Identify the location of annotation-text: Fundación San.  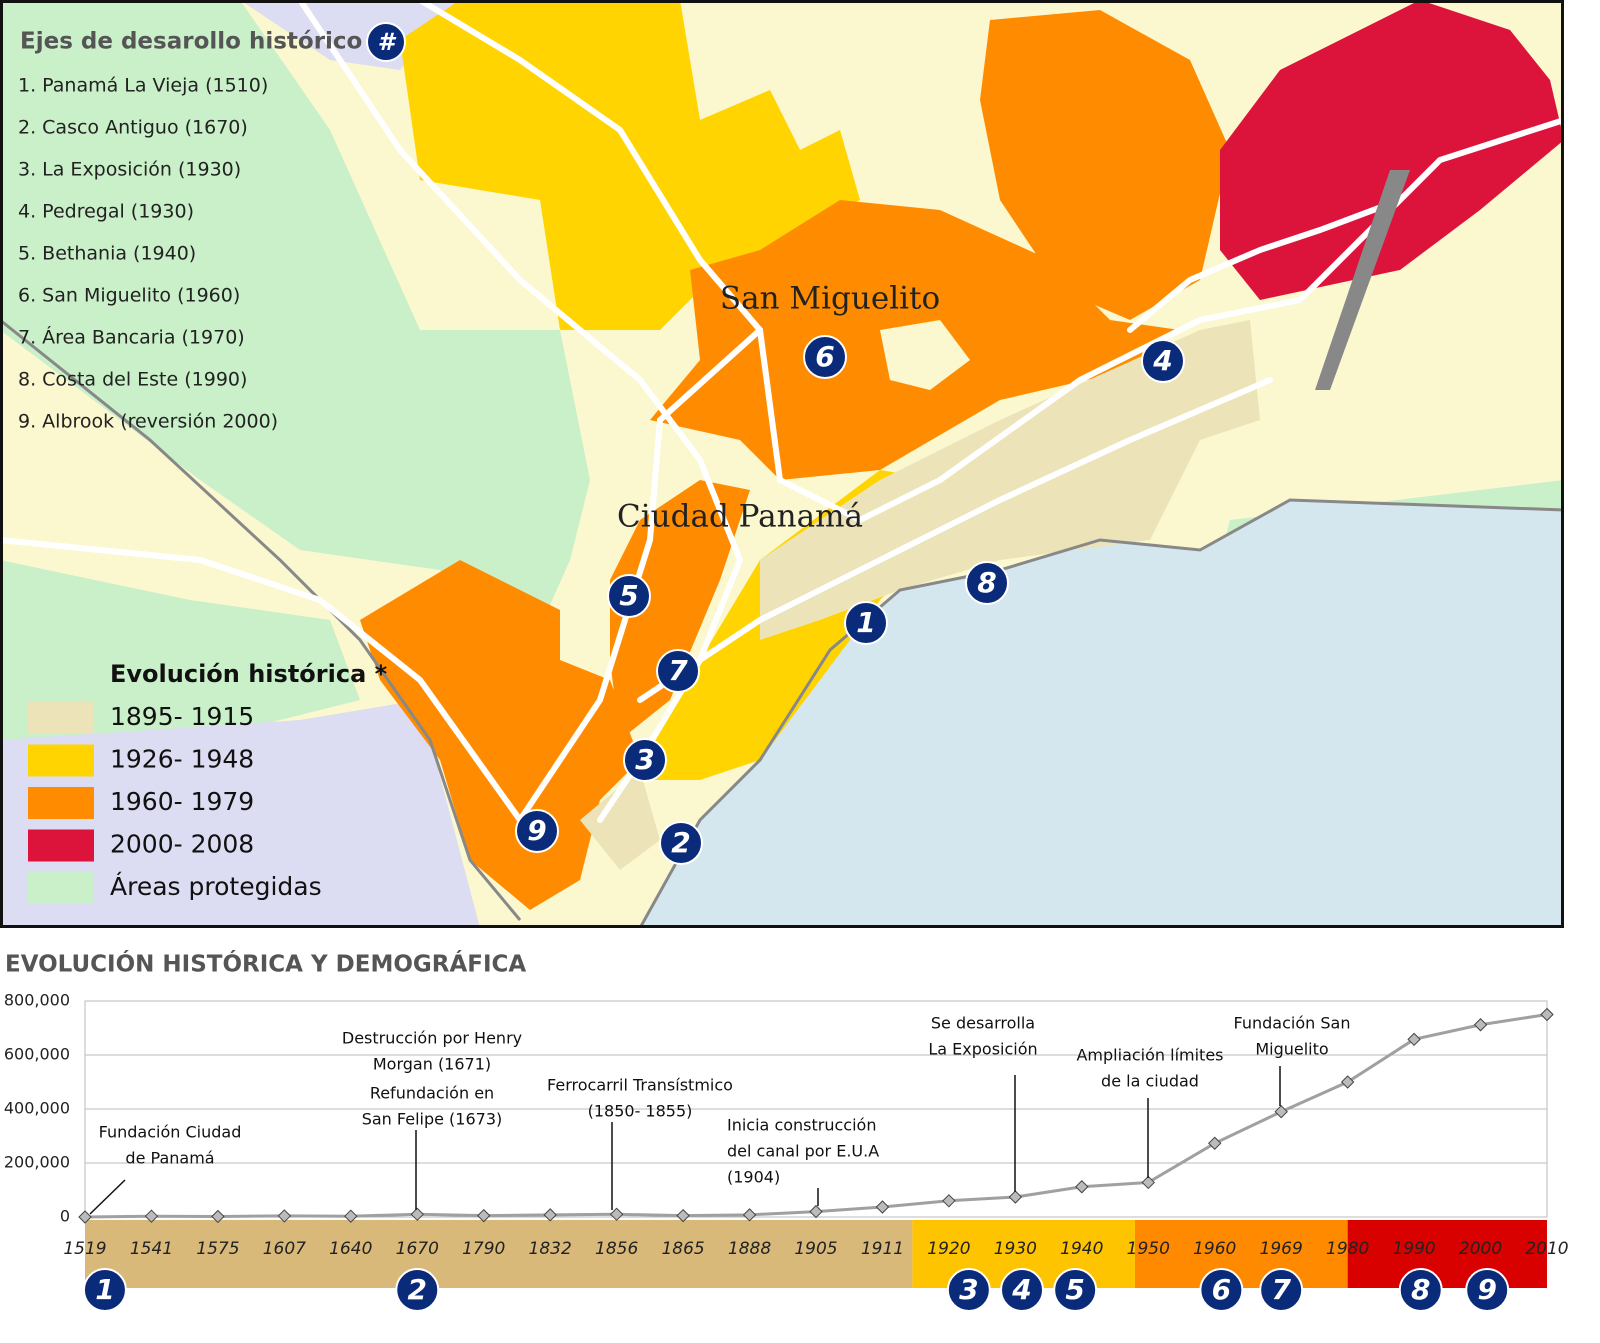
(1292, 1023).